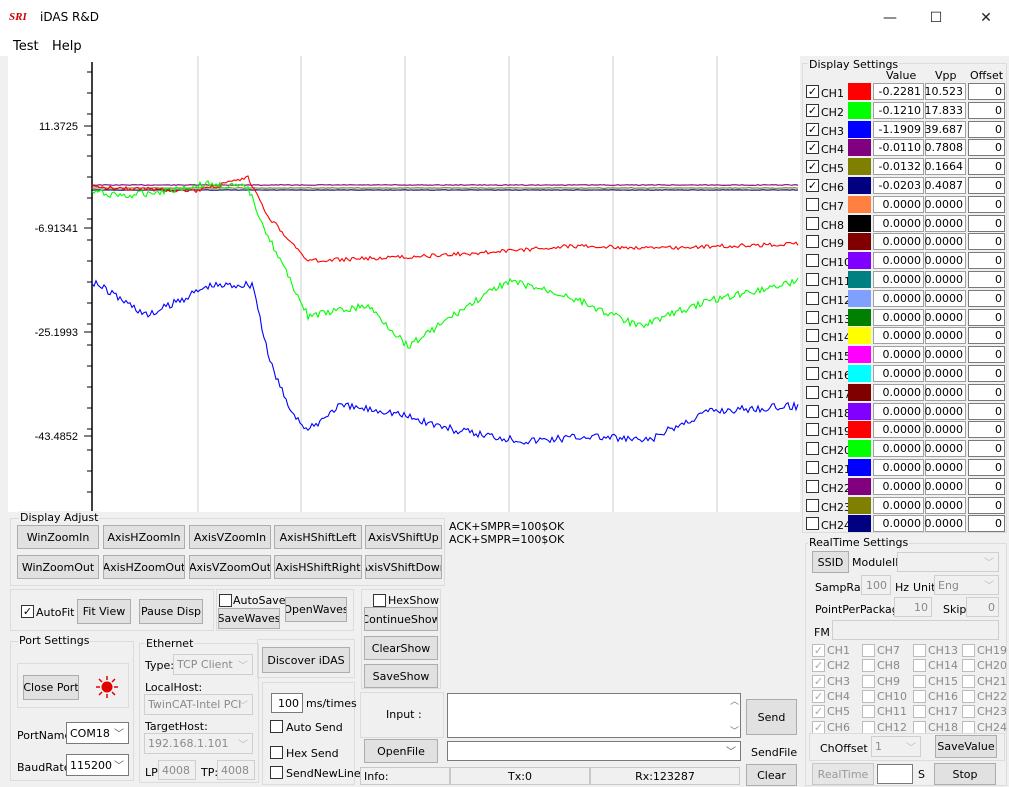  I want to click on local-host-select: TwinCAT-Intel PCI ﹀, so click(198, 704).